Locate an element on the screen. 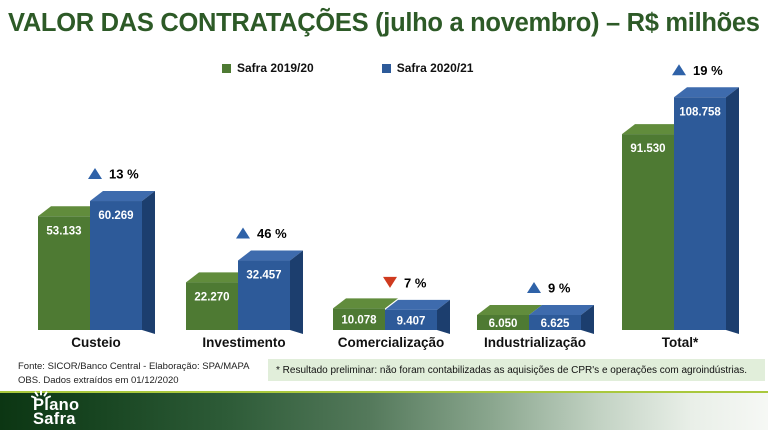  legend-item-safra-2019-20: Safra 2019/20 is located at coordinates (268, 68).